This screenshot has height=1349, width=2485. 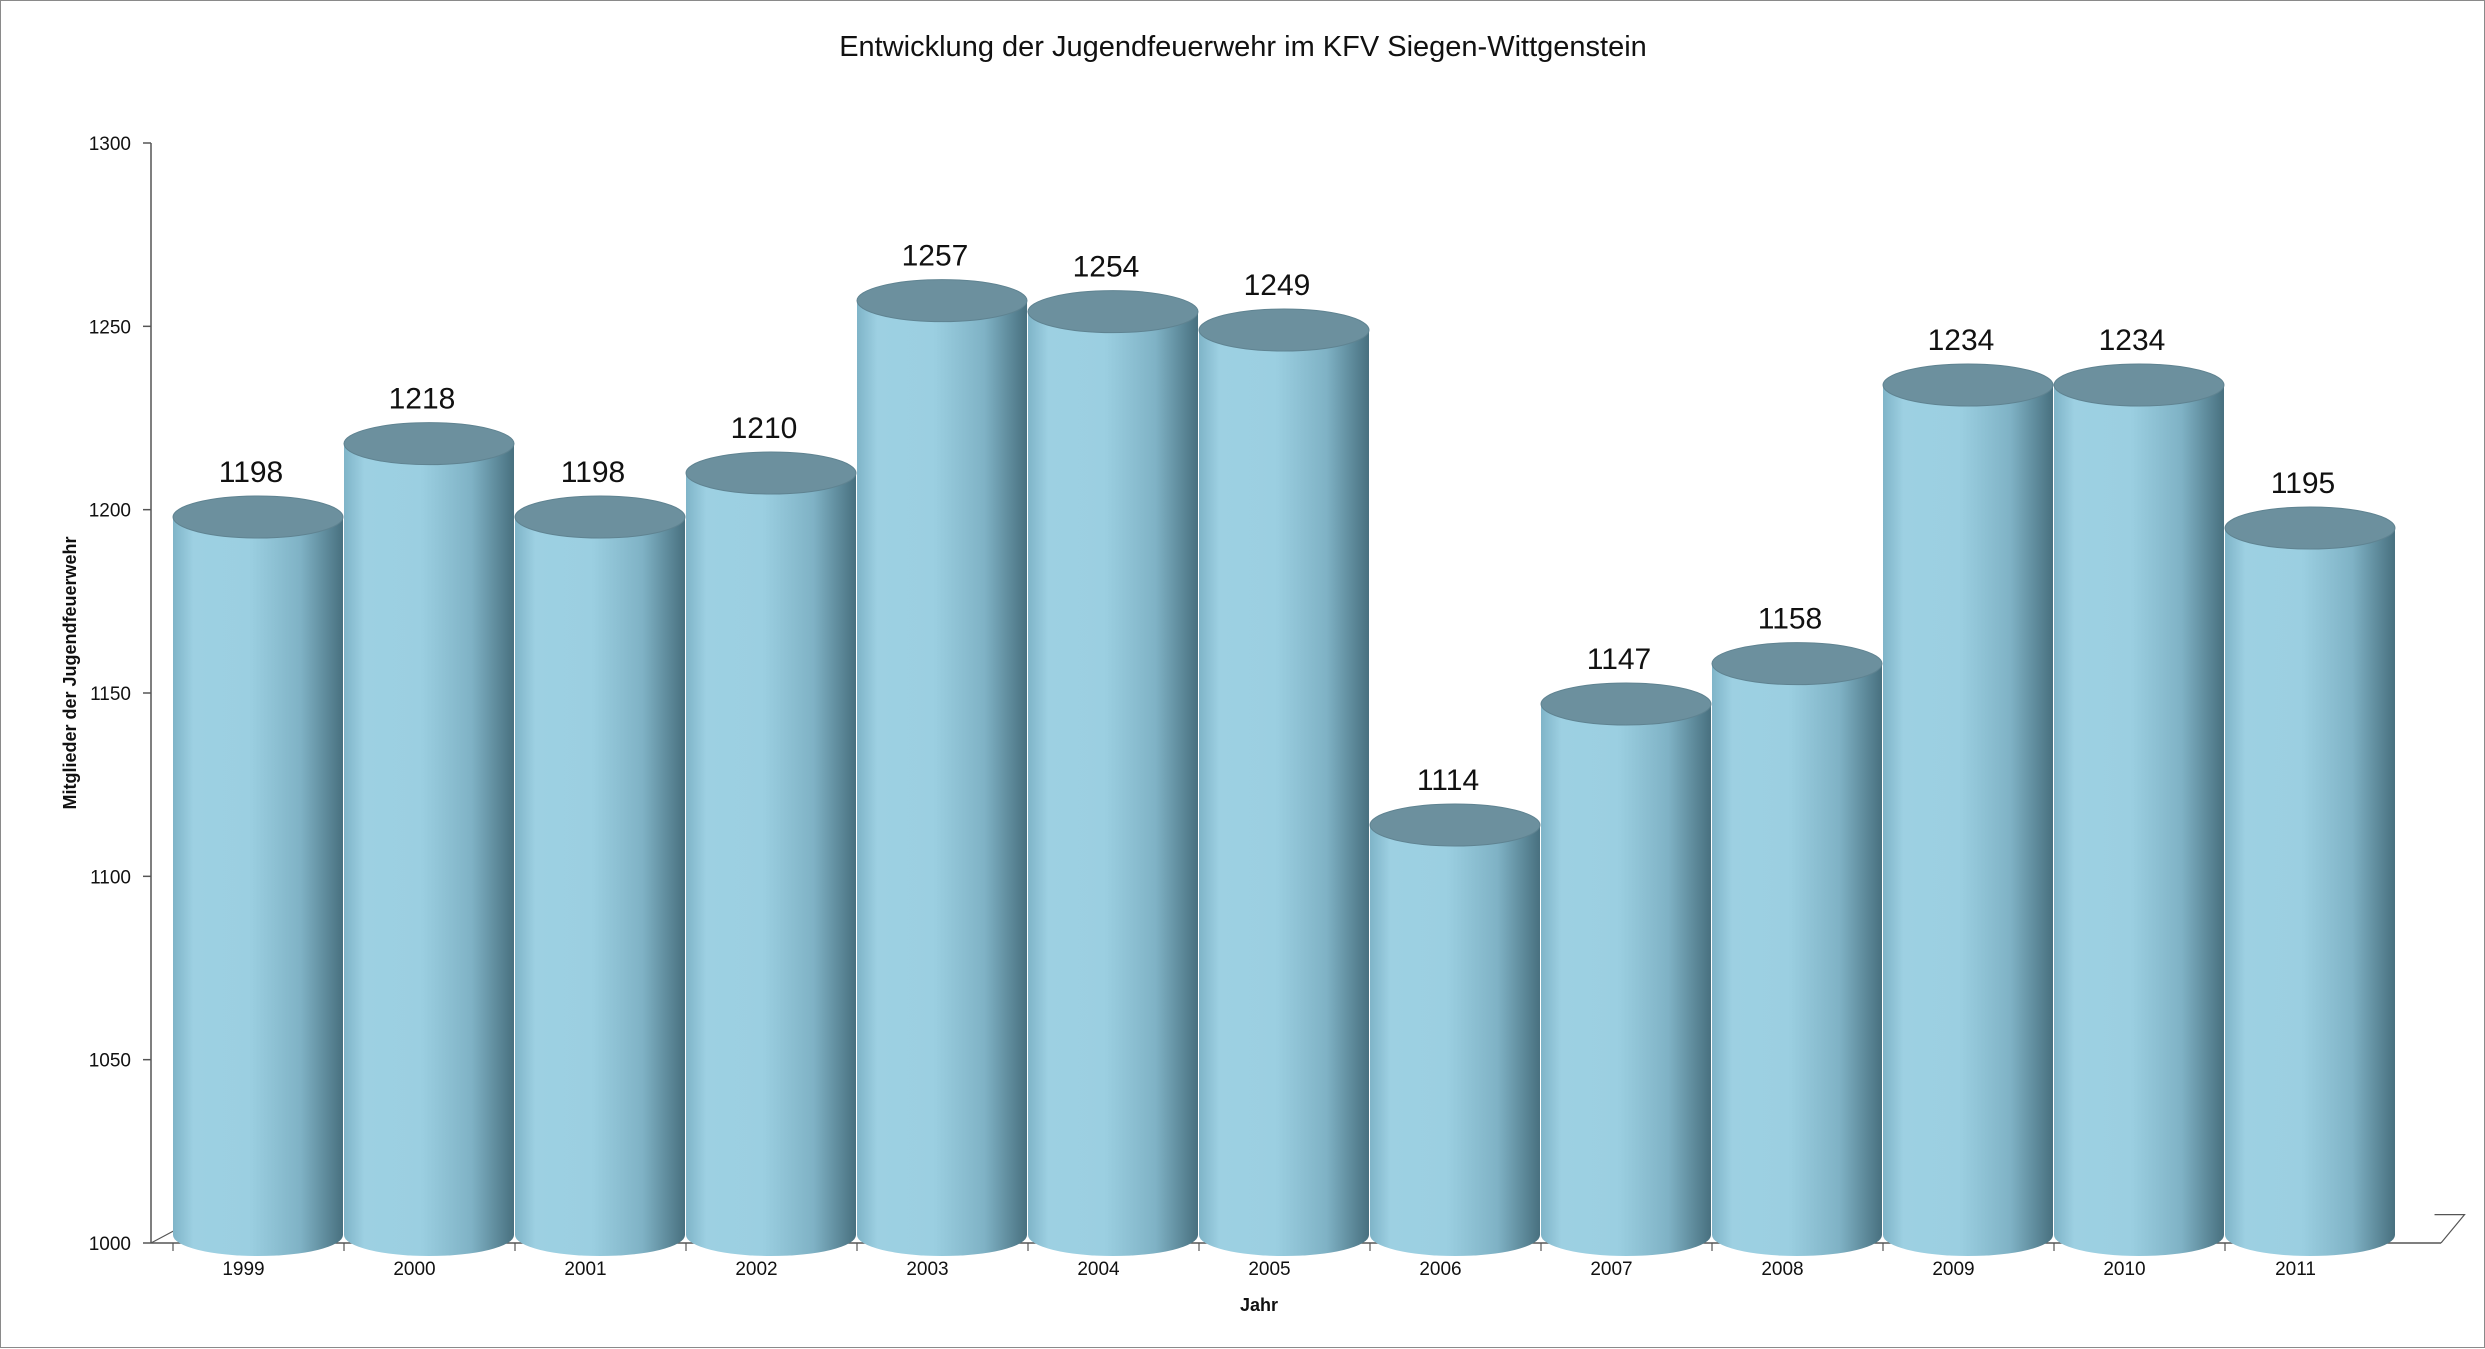 I want to click on y-tick-label: 1000, so click(x=110, y=1244).